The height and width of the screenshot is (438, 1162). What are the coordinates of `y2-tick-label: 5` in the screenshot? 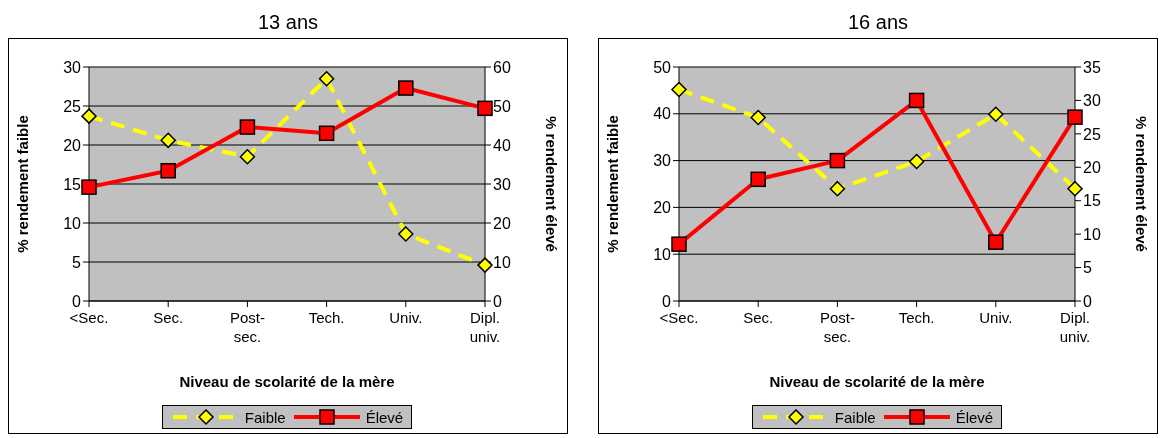 It's located at (1087, 268).